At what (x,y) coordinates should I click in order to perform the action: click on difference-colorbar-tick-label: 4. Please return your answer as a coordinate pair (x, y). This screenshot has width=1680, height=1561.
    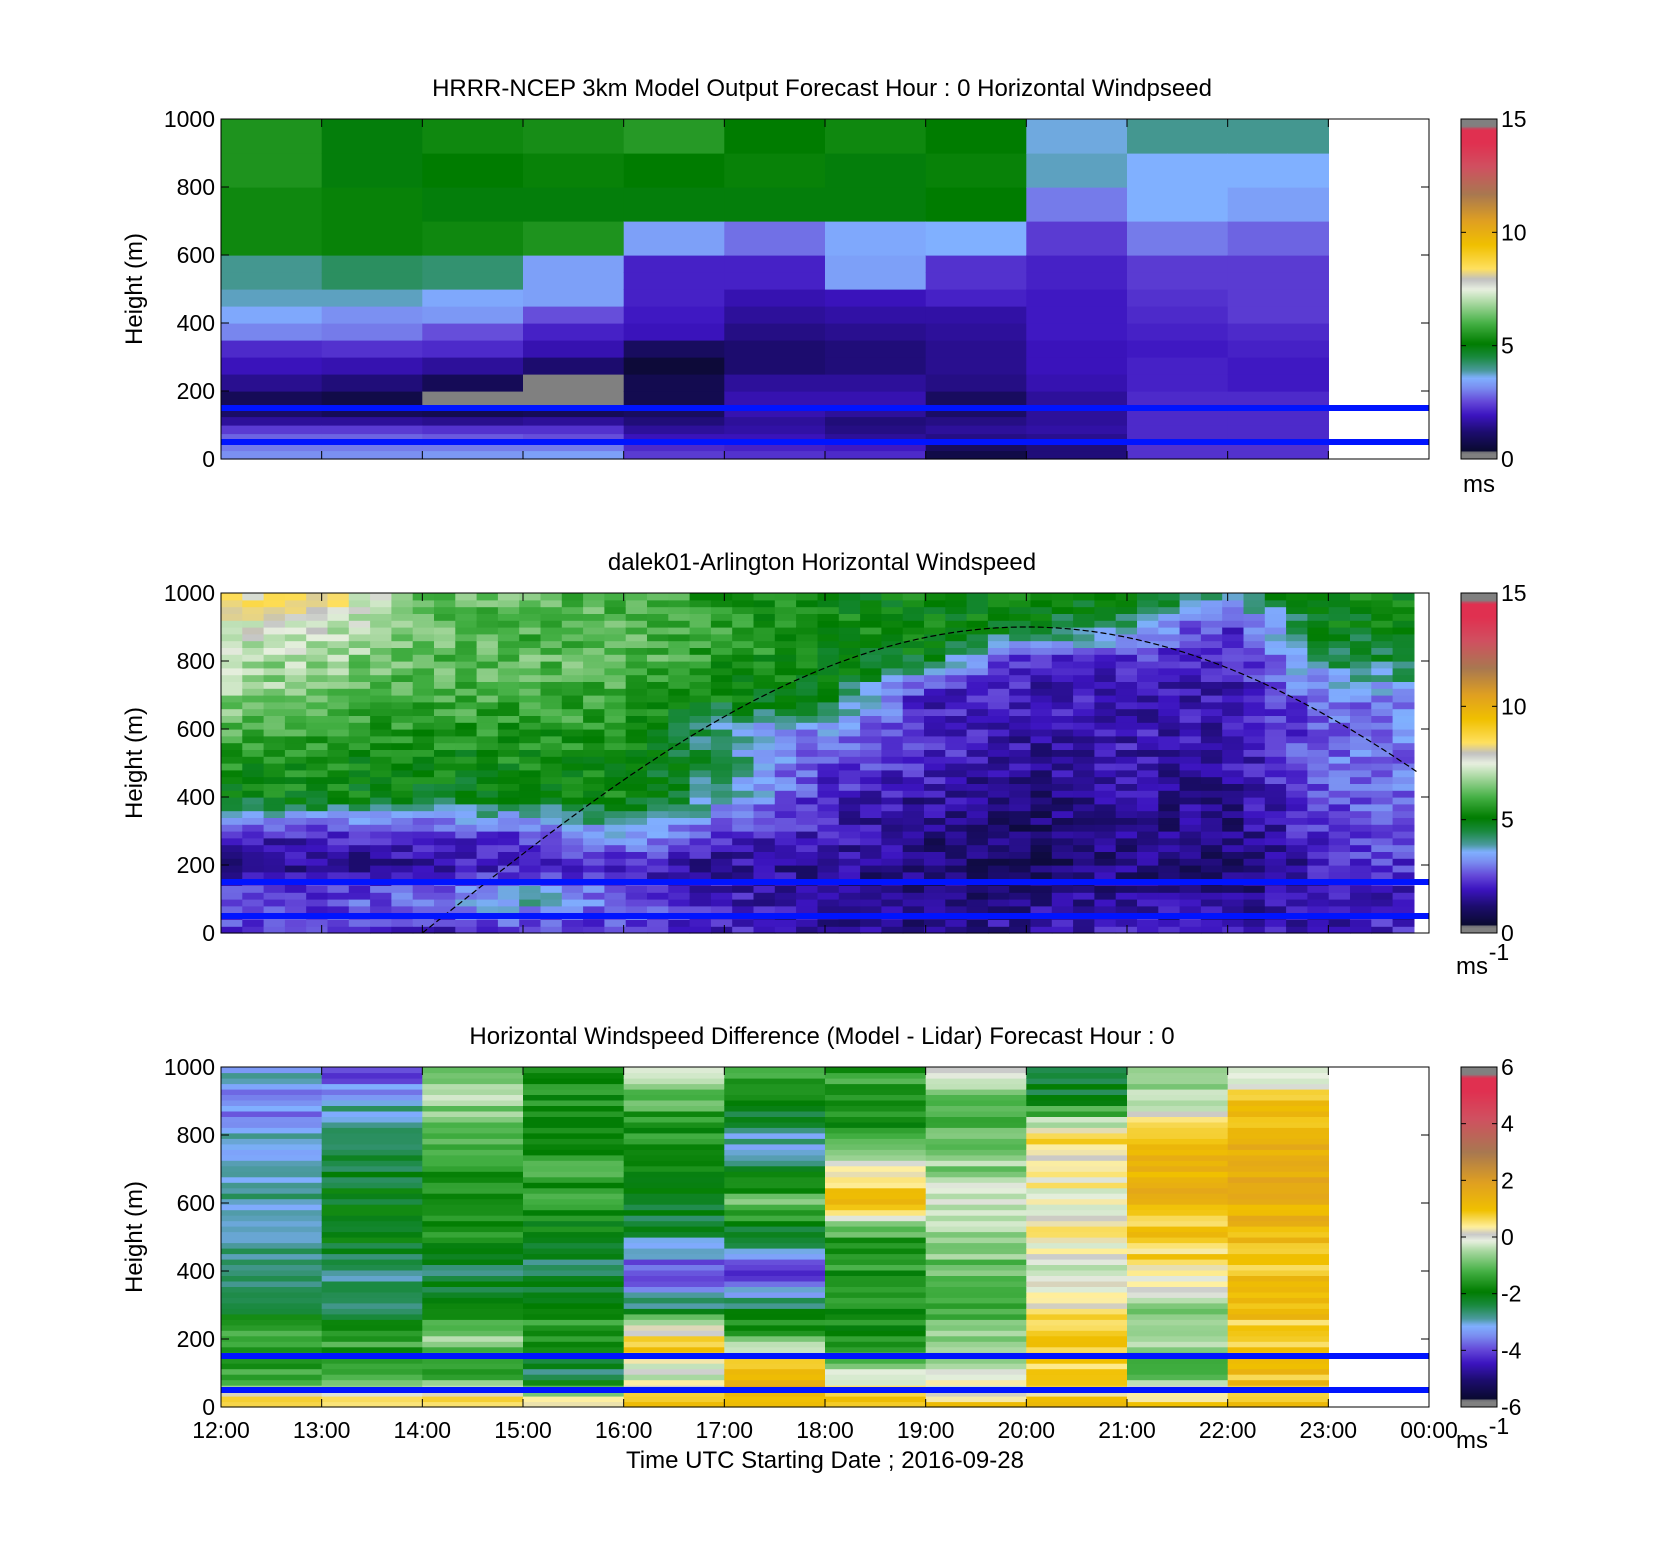
    Looking at the image, I should click on (1507, 1124).